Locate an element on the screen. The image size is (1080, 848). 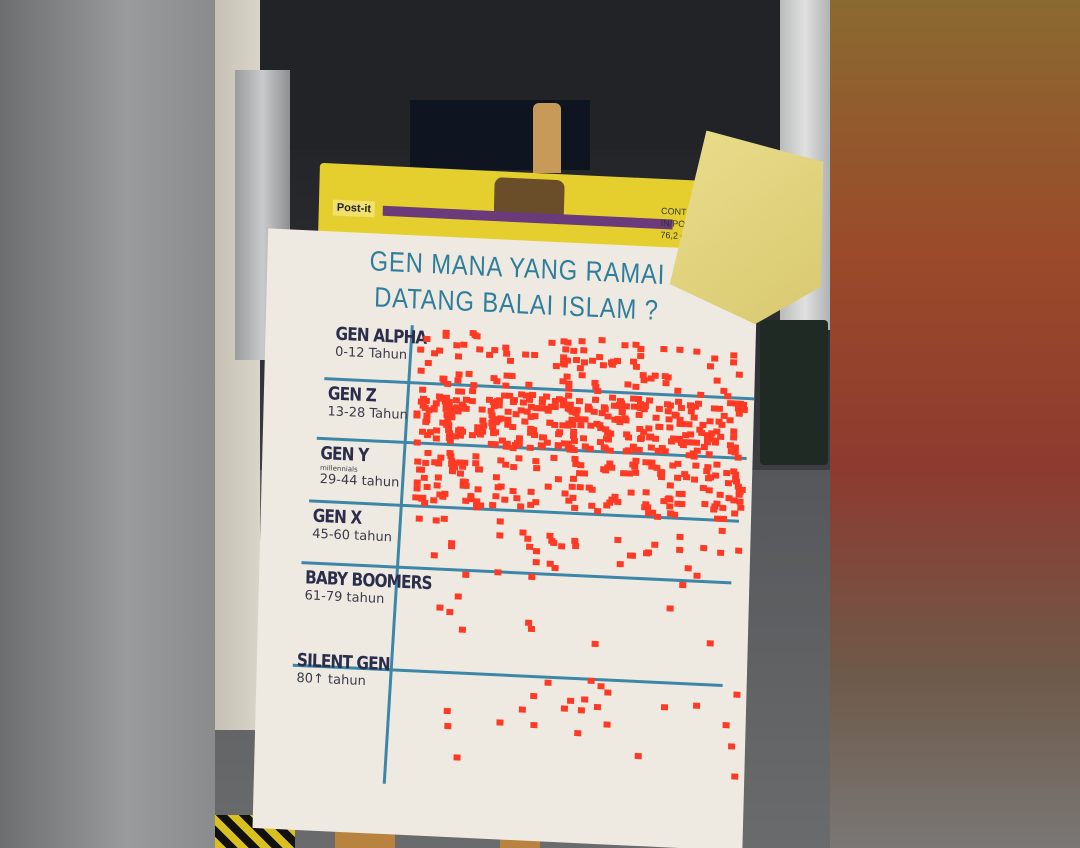
row-label-4: BABY BOOMERS 61-79 tahun is located at coordinates (379, 588).